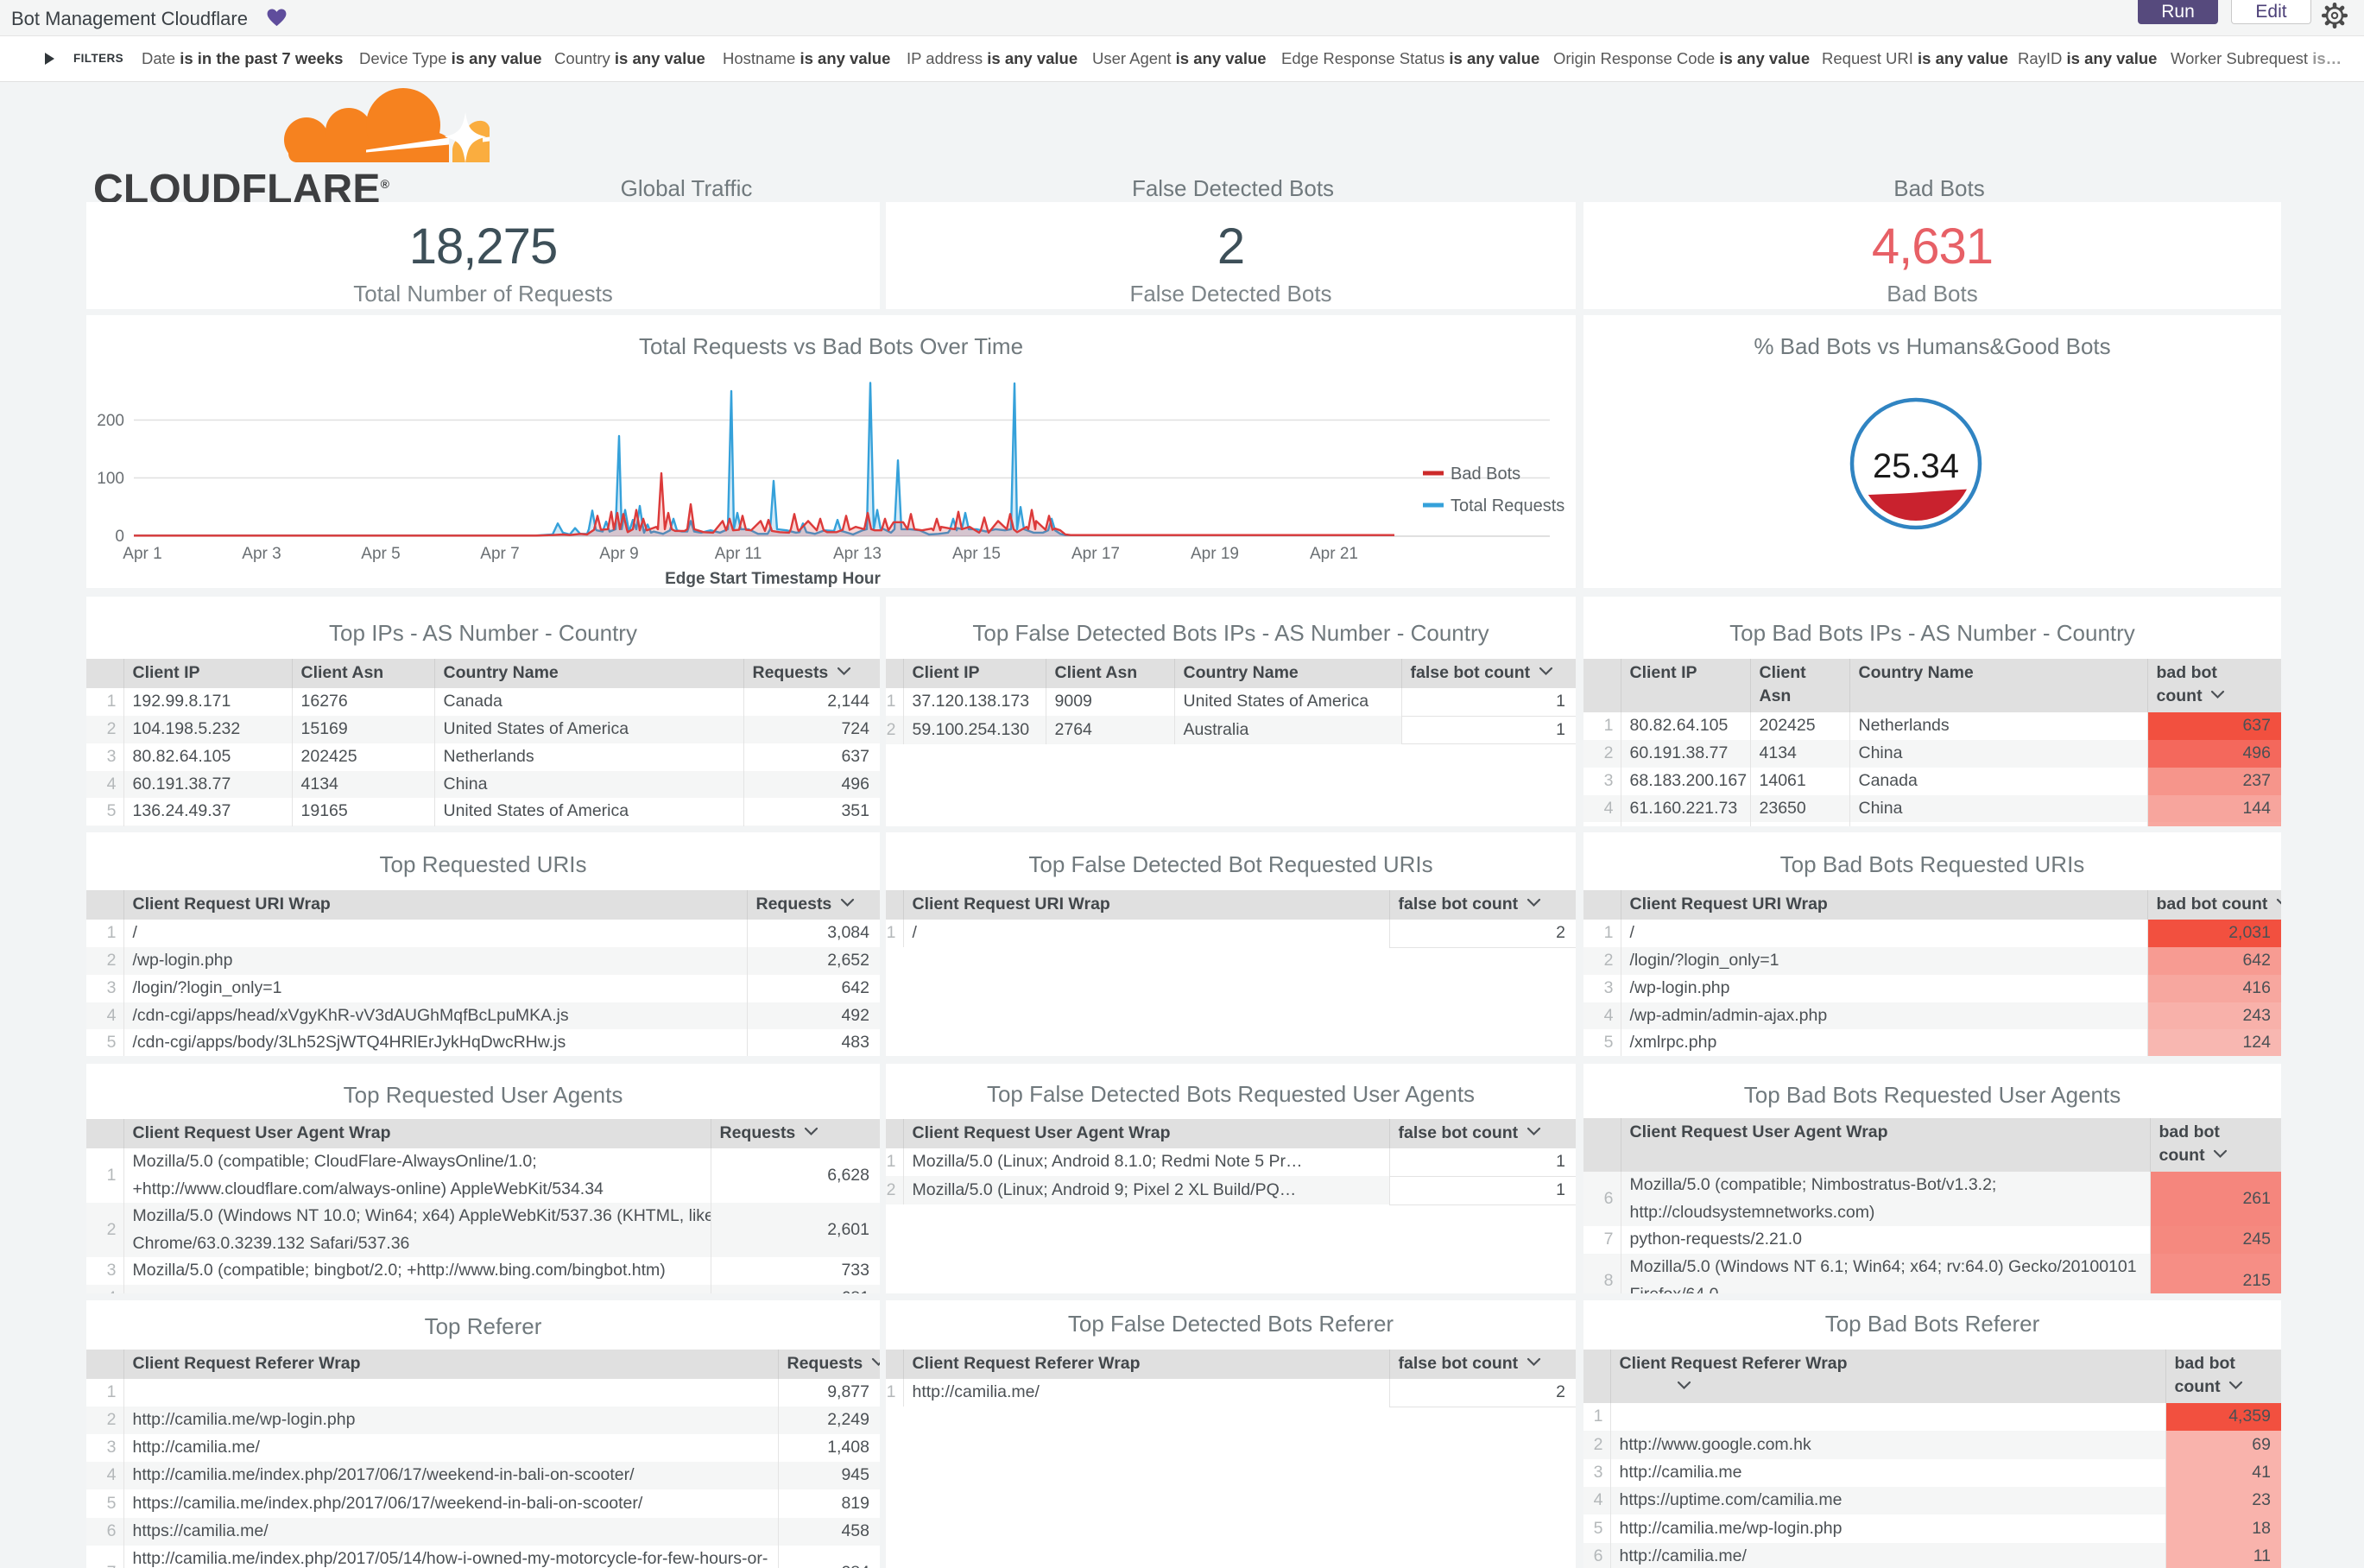 This screenshot has height=1568, width=2364. What do you see at coordinates (618, 554) in the screenshot?
I see `svg-text: Apr 9` at bounding box center [618, 554].